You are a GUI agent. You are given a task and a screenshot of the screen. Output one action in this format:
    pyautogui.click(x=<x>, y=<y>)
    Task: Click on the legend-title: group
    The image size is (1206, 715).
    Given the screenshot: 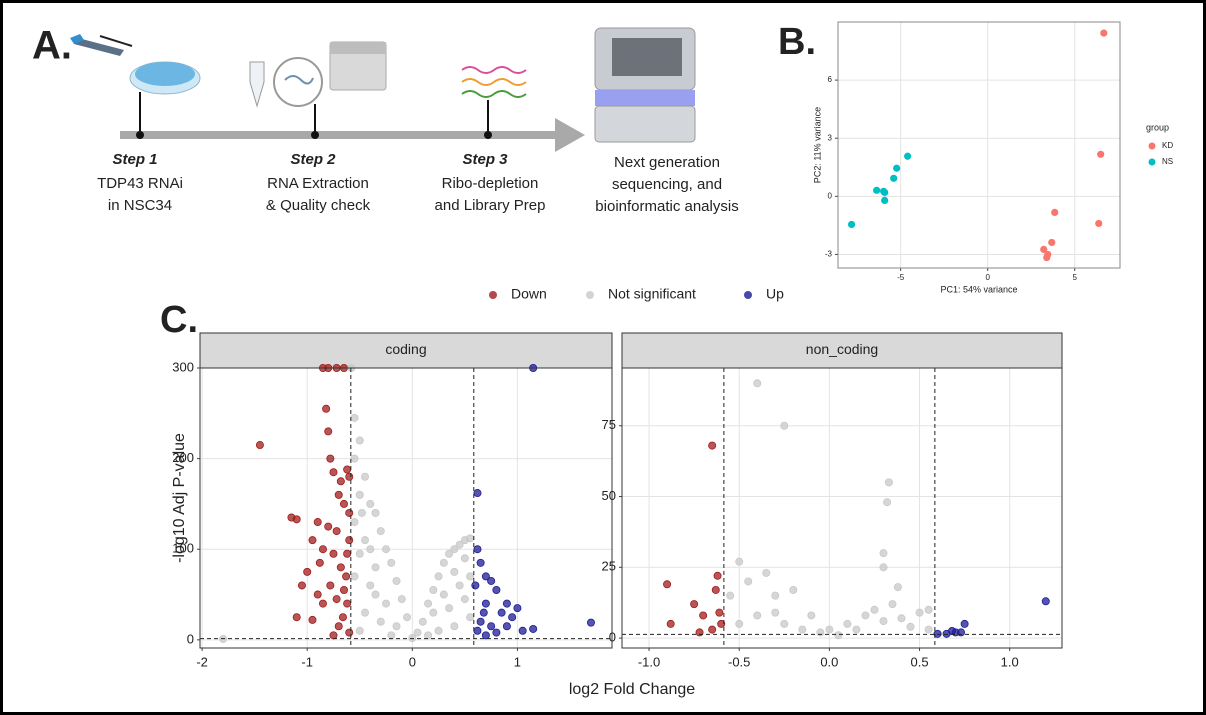 What is the action you would take?
    pyautogui.click(x=1157, y=127)
    